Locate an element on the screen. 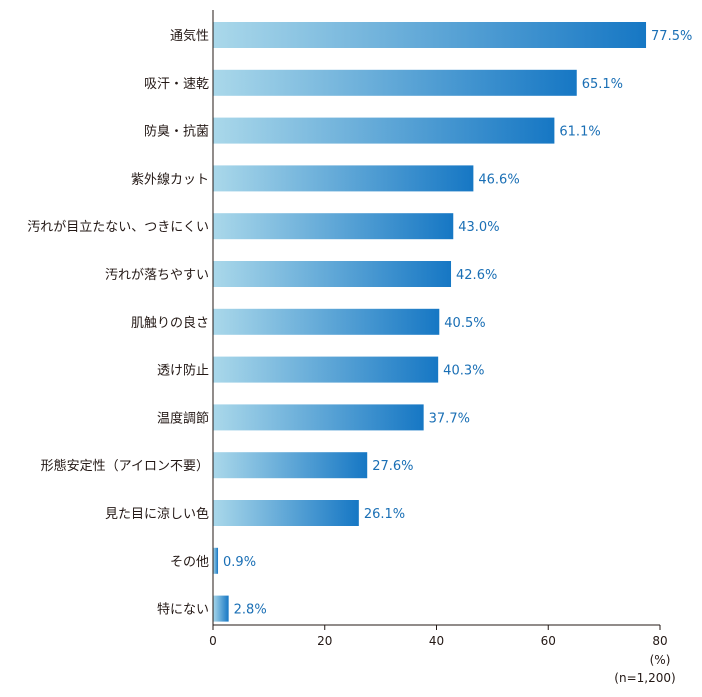 The height and width of the screenshot is (697, 702). x-tick-label: 40 is located at coordinates (436, 641).